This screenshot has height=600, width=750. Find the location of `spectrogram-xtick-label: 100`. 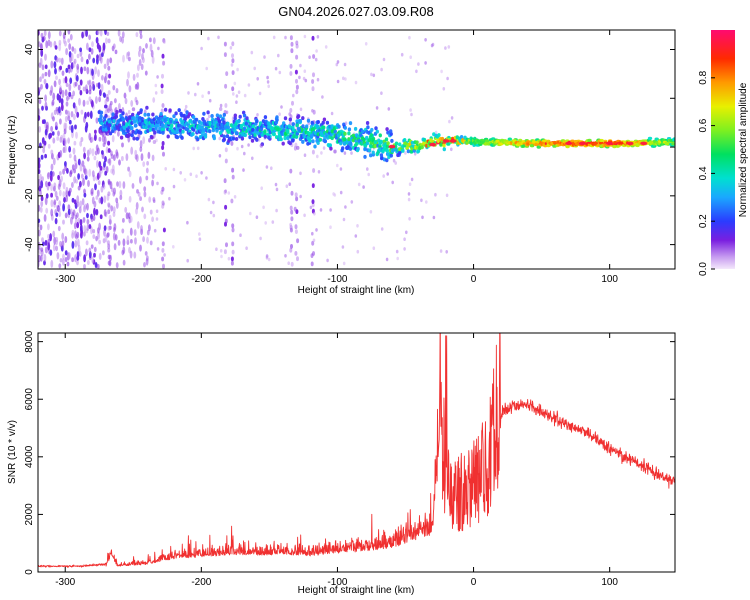

spectrogram-xtick-label: 100 is located at coordinates (609, 279).